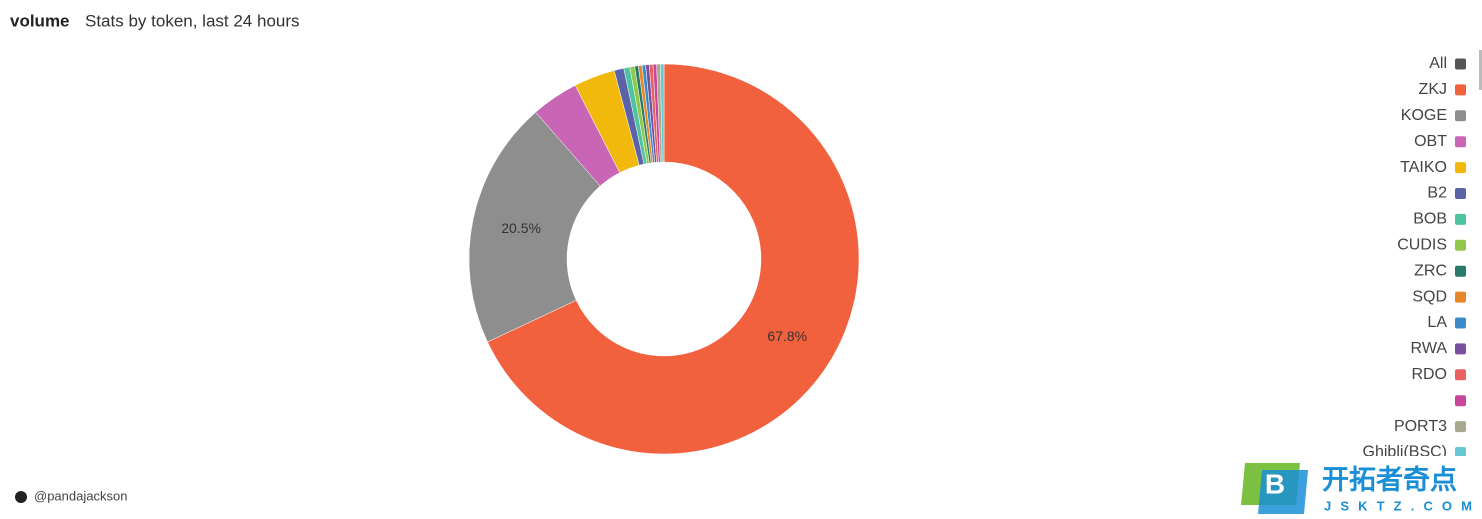  I want to click on legend-label: B2, so click(1437, 193).